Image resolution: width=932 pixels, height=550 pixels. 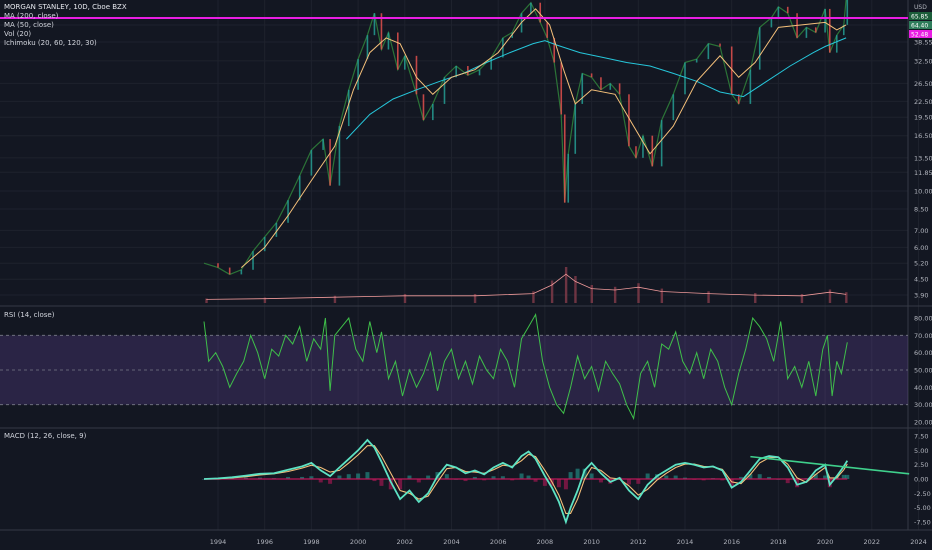 I want to click on price-marker-label-1: 64.40, so click(x=919, y=26).